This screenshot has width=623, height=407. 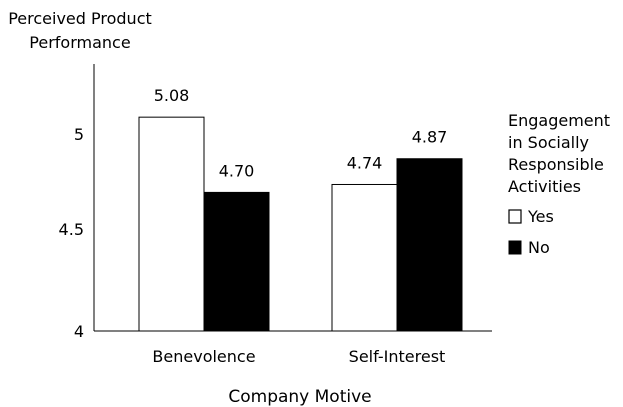 I want to click on x-axis-label: Company Motive, so click(x=299, y=397).